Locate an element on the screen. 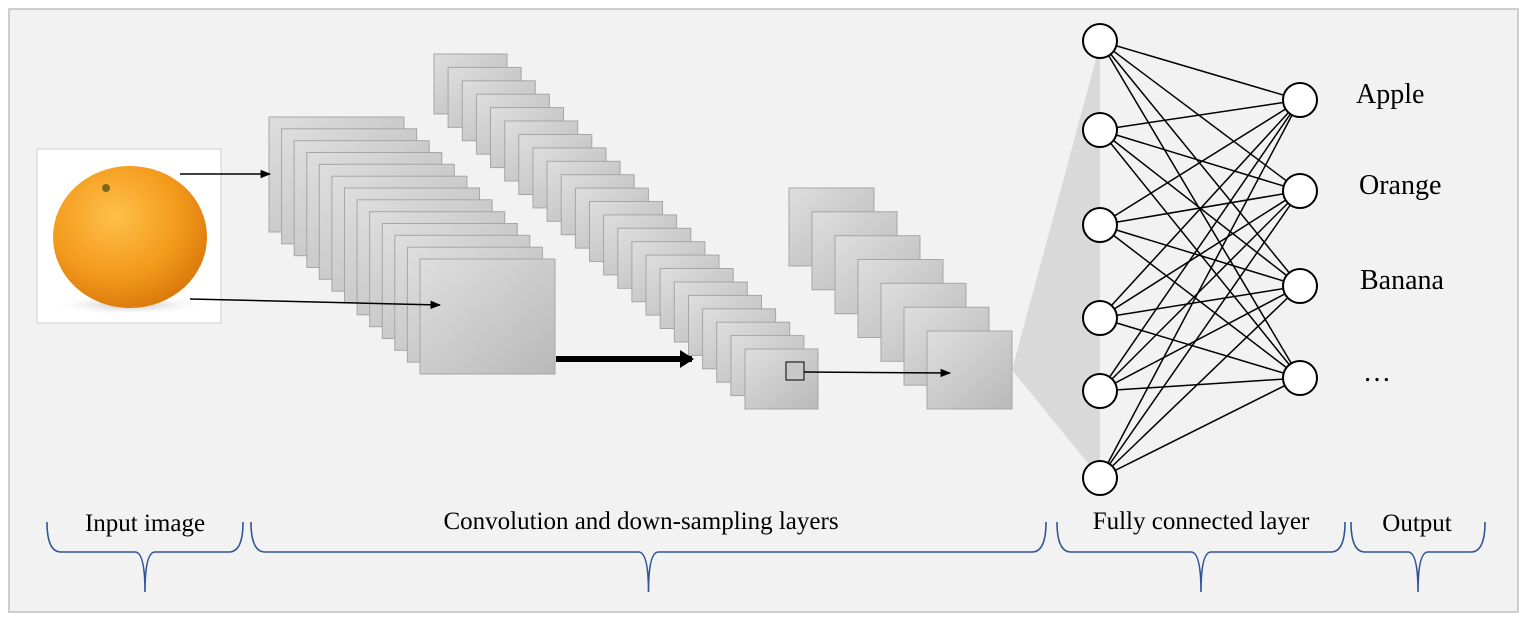 This screenshot has width=1527, height=621. fc-projection-wedge is located at coordinates (1056, 261).